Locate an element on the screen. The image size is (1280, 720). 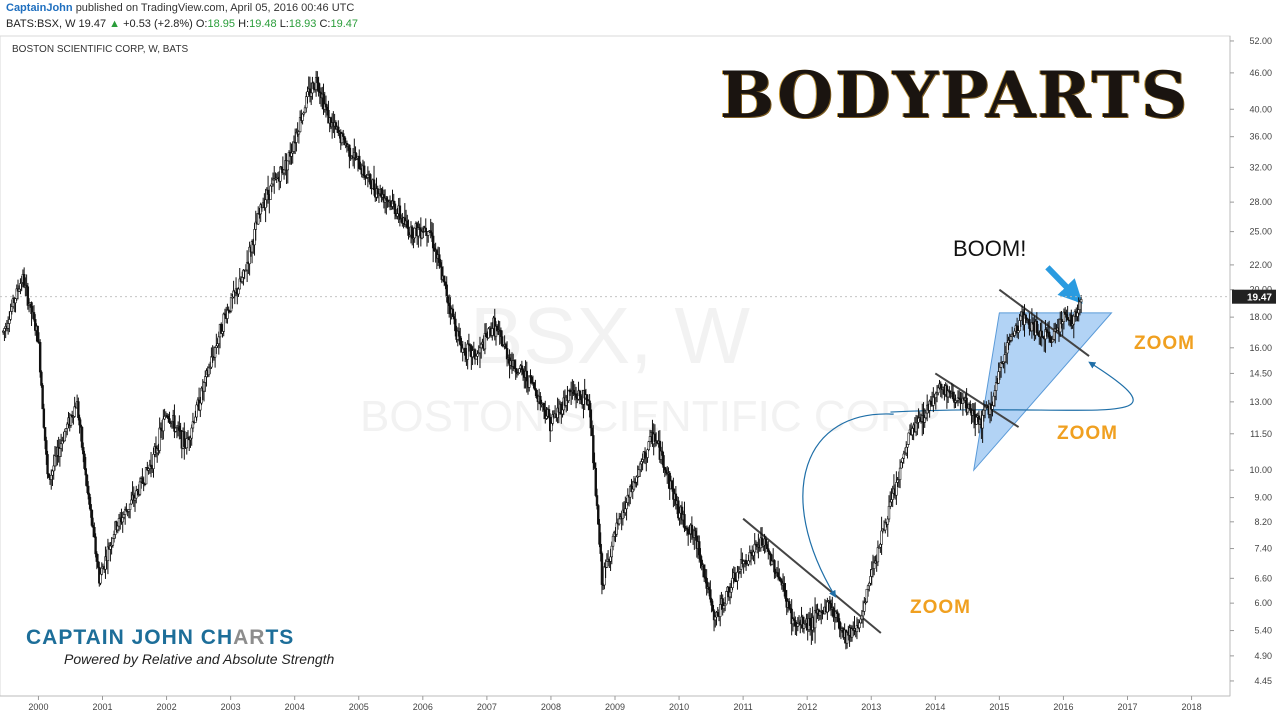
x-tick-label-12: 2012 is located at coordinates (807, 707).